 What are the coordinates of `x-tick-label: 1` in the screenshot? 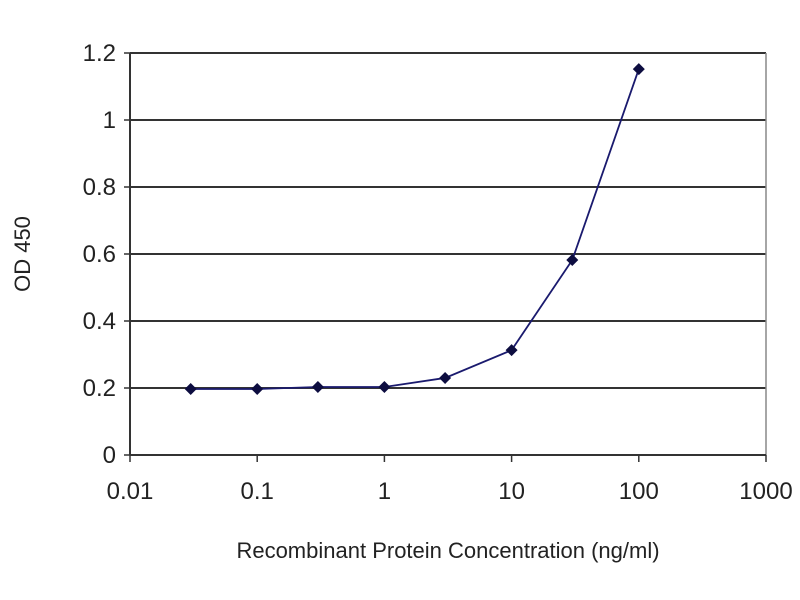 It's located at (384, 491).